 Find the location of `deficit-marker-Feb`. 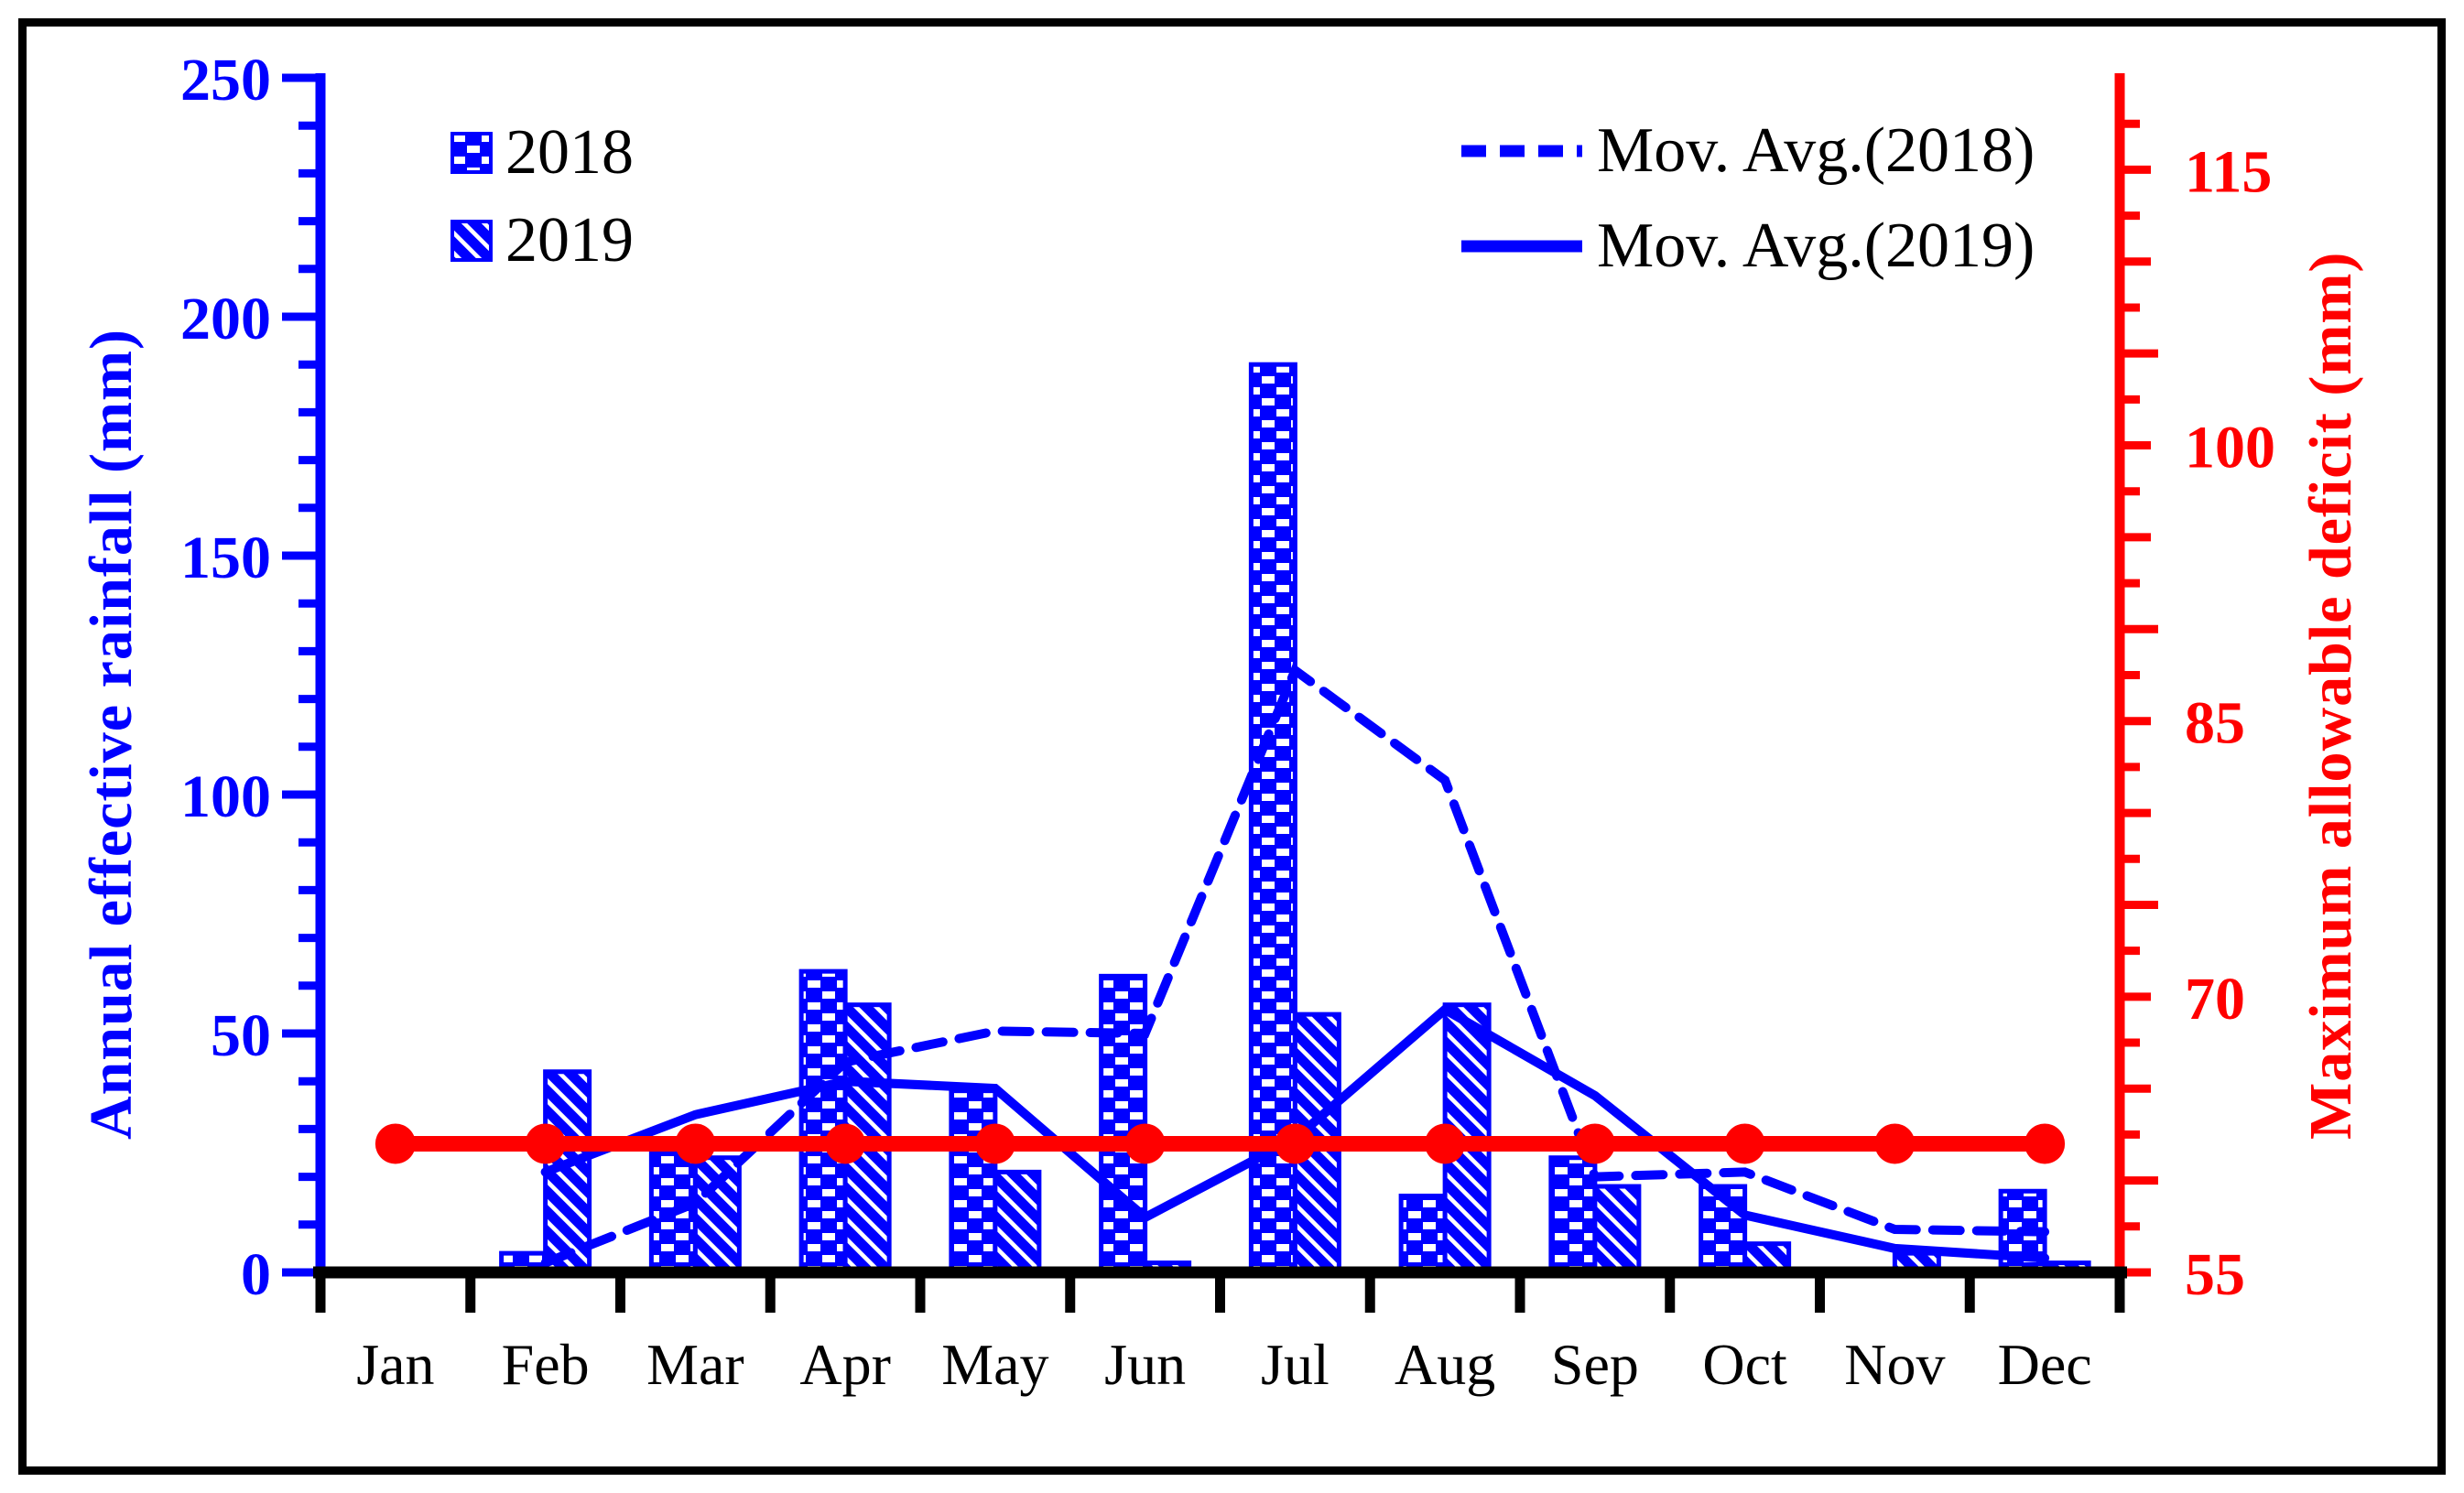

deficit-marker-Feb is located at coordinates (545, 1143).